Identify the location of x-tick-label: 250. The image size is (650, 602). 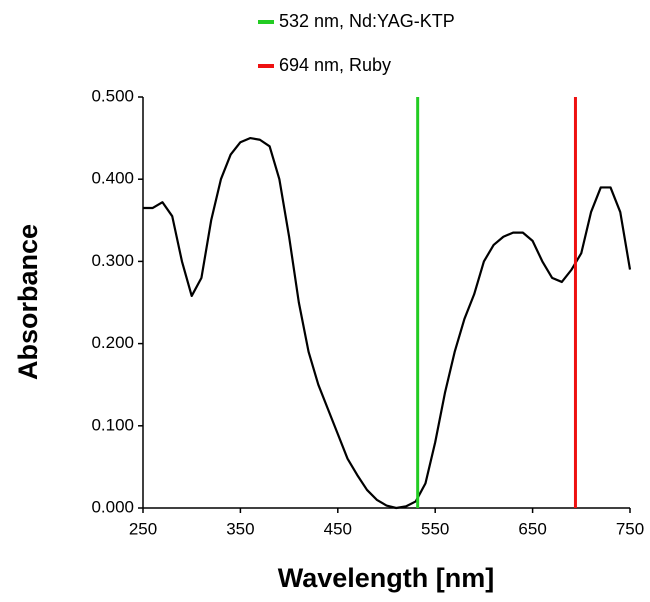
(143, 528).